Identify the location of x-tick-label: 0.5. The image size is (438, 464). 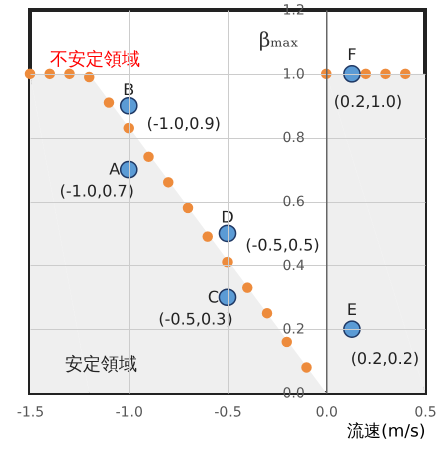
(425, 412).